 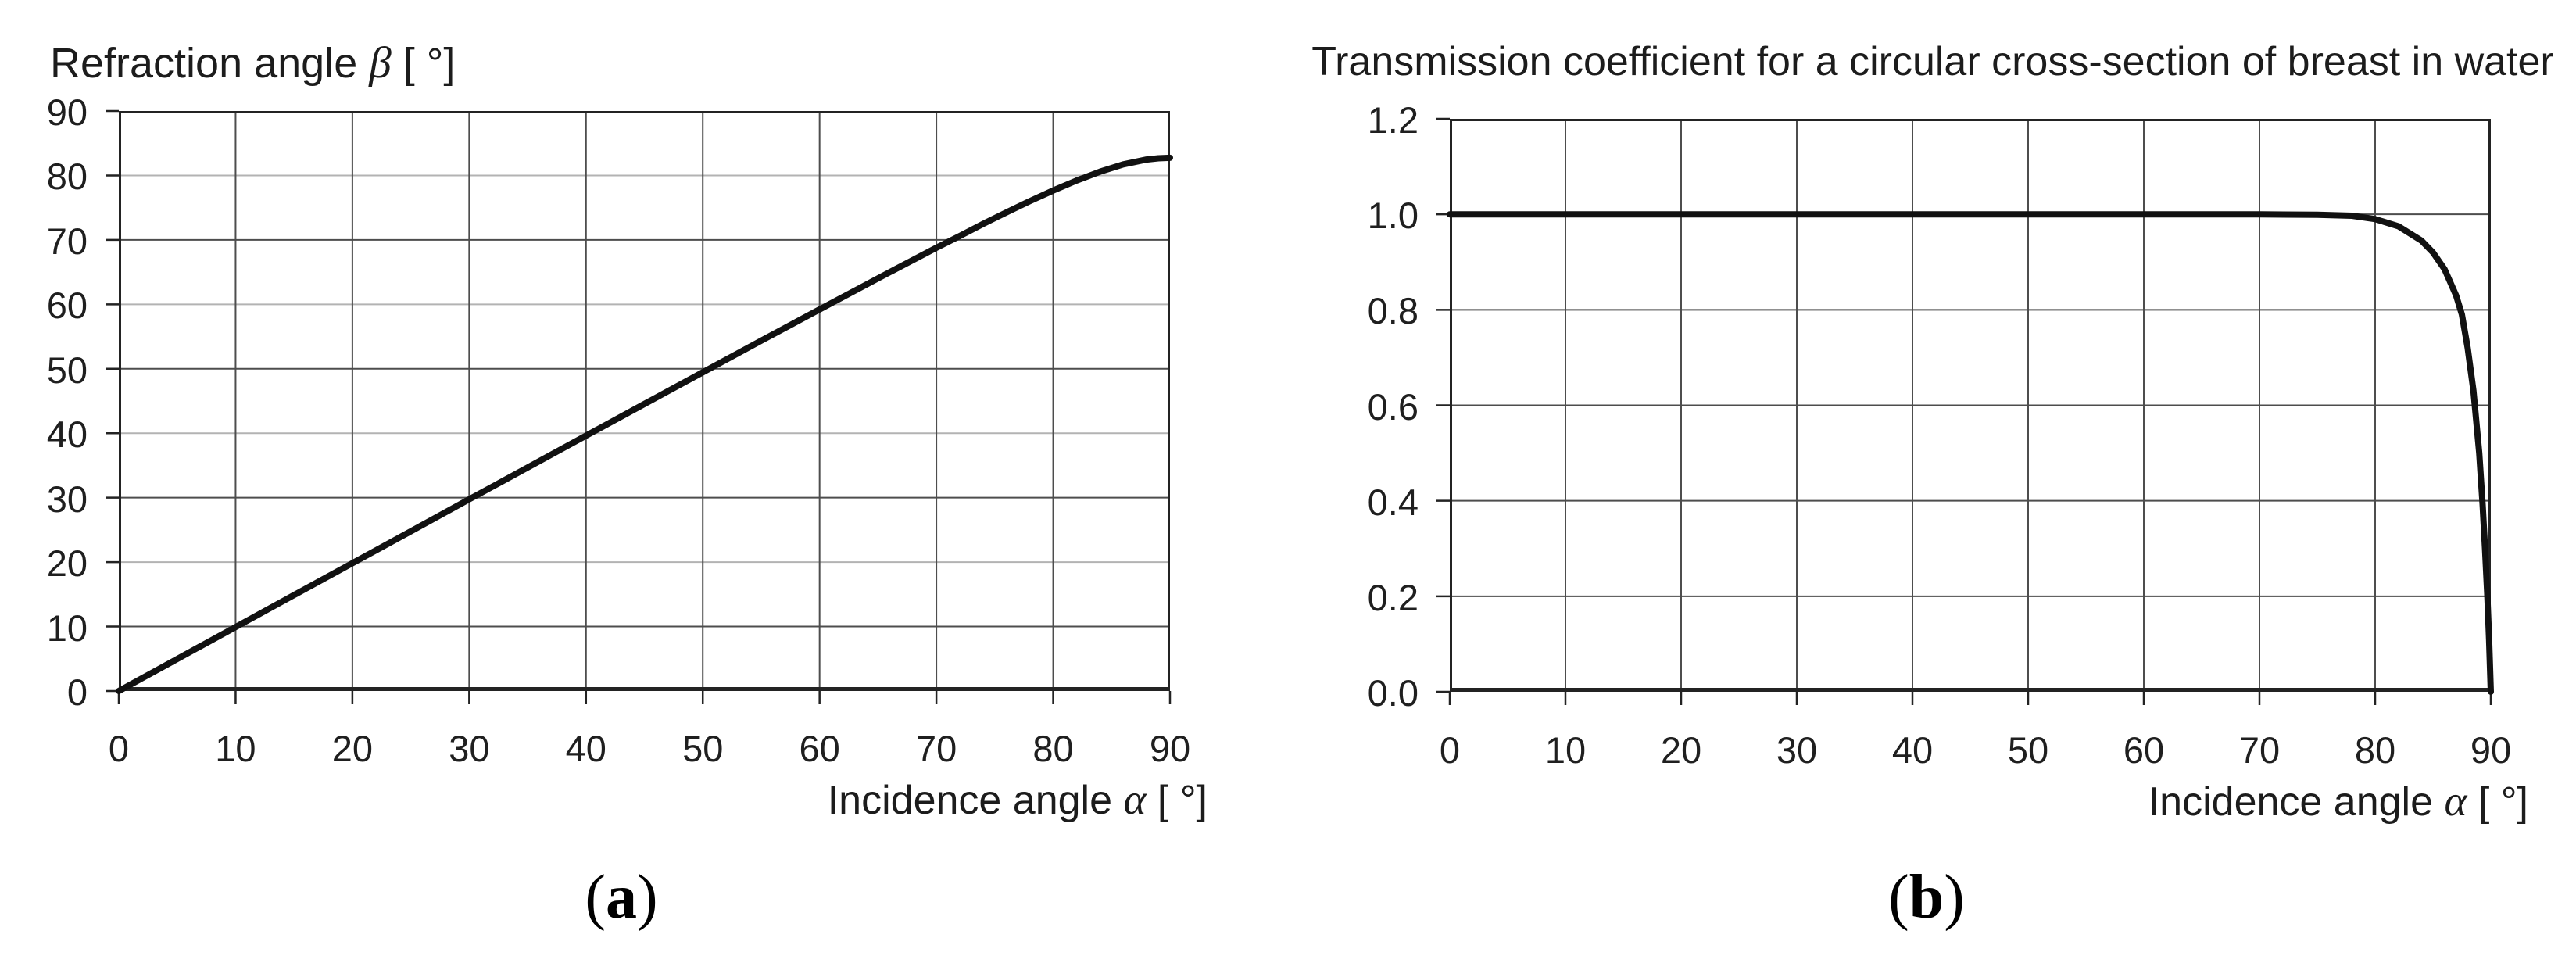 I want to click on panel-a-ytick-label: 80, so click(x=67, y=177).